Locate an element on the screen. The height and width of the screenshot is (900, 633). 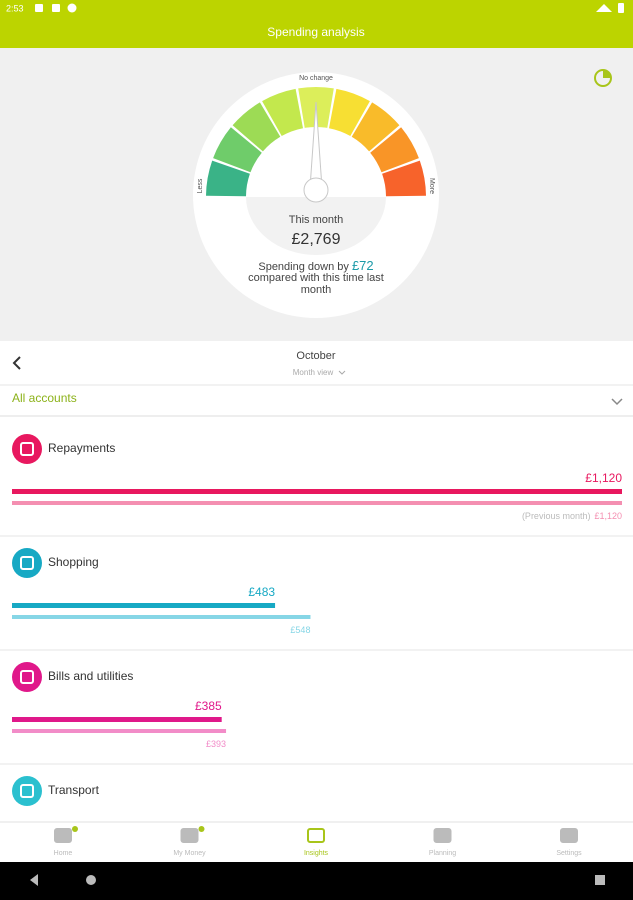
nav-label: My Money is located at coordinates (189, 853).